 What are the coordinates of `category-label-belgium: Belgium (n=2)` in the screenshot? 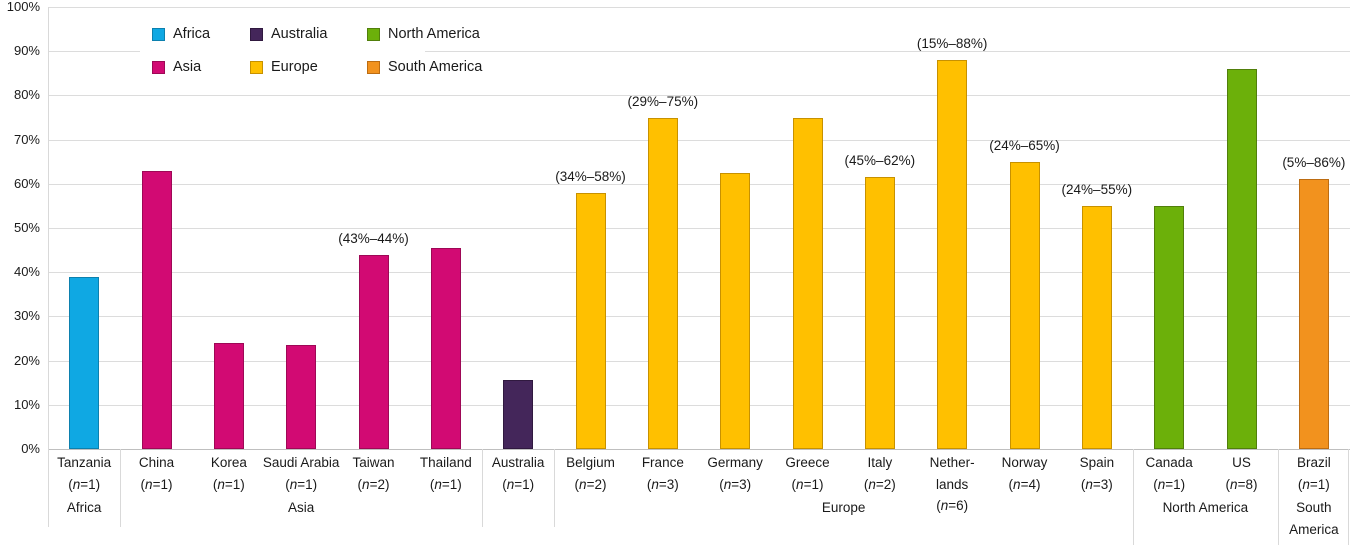 It's located at (591, 473).